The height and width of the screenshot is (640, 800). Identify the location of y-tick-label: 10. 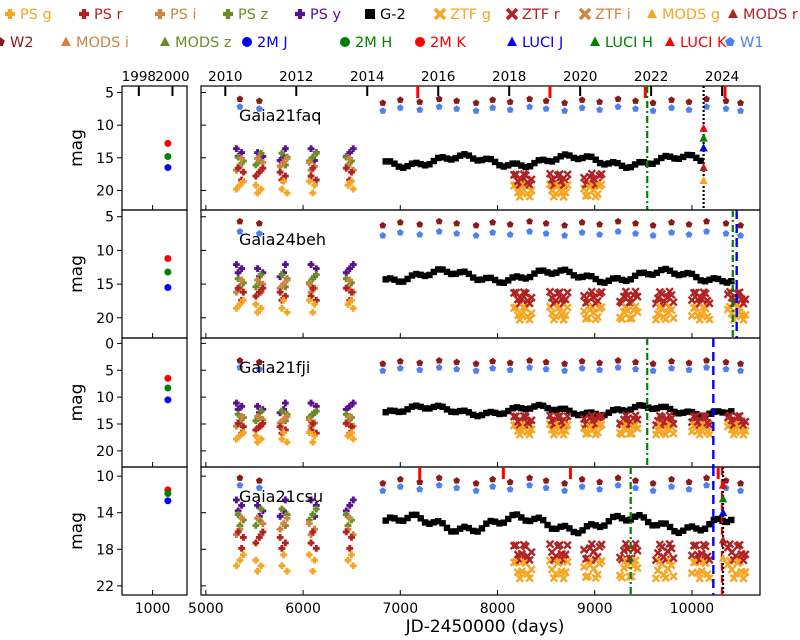
(105, 126).